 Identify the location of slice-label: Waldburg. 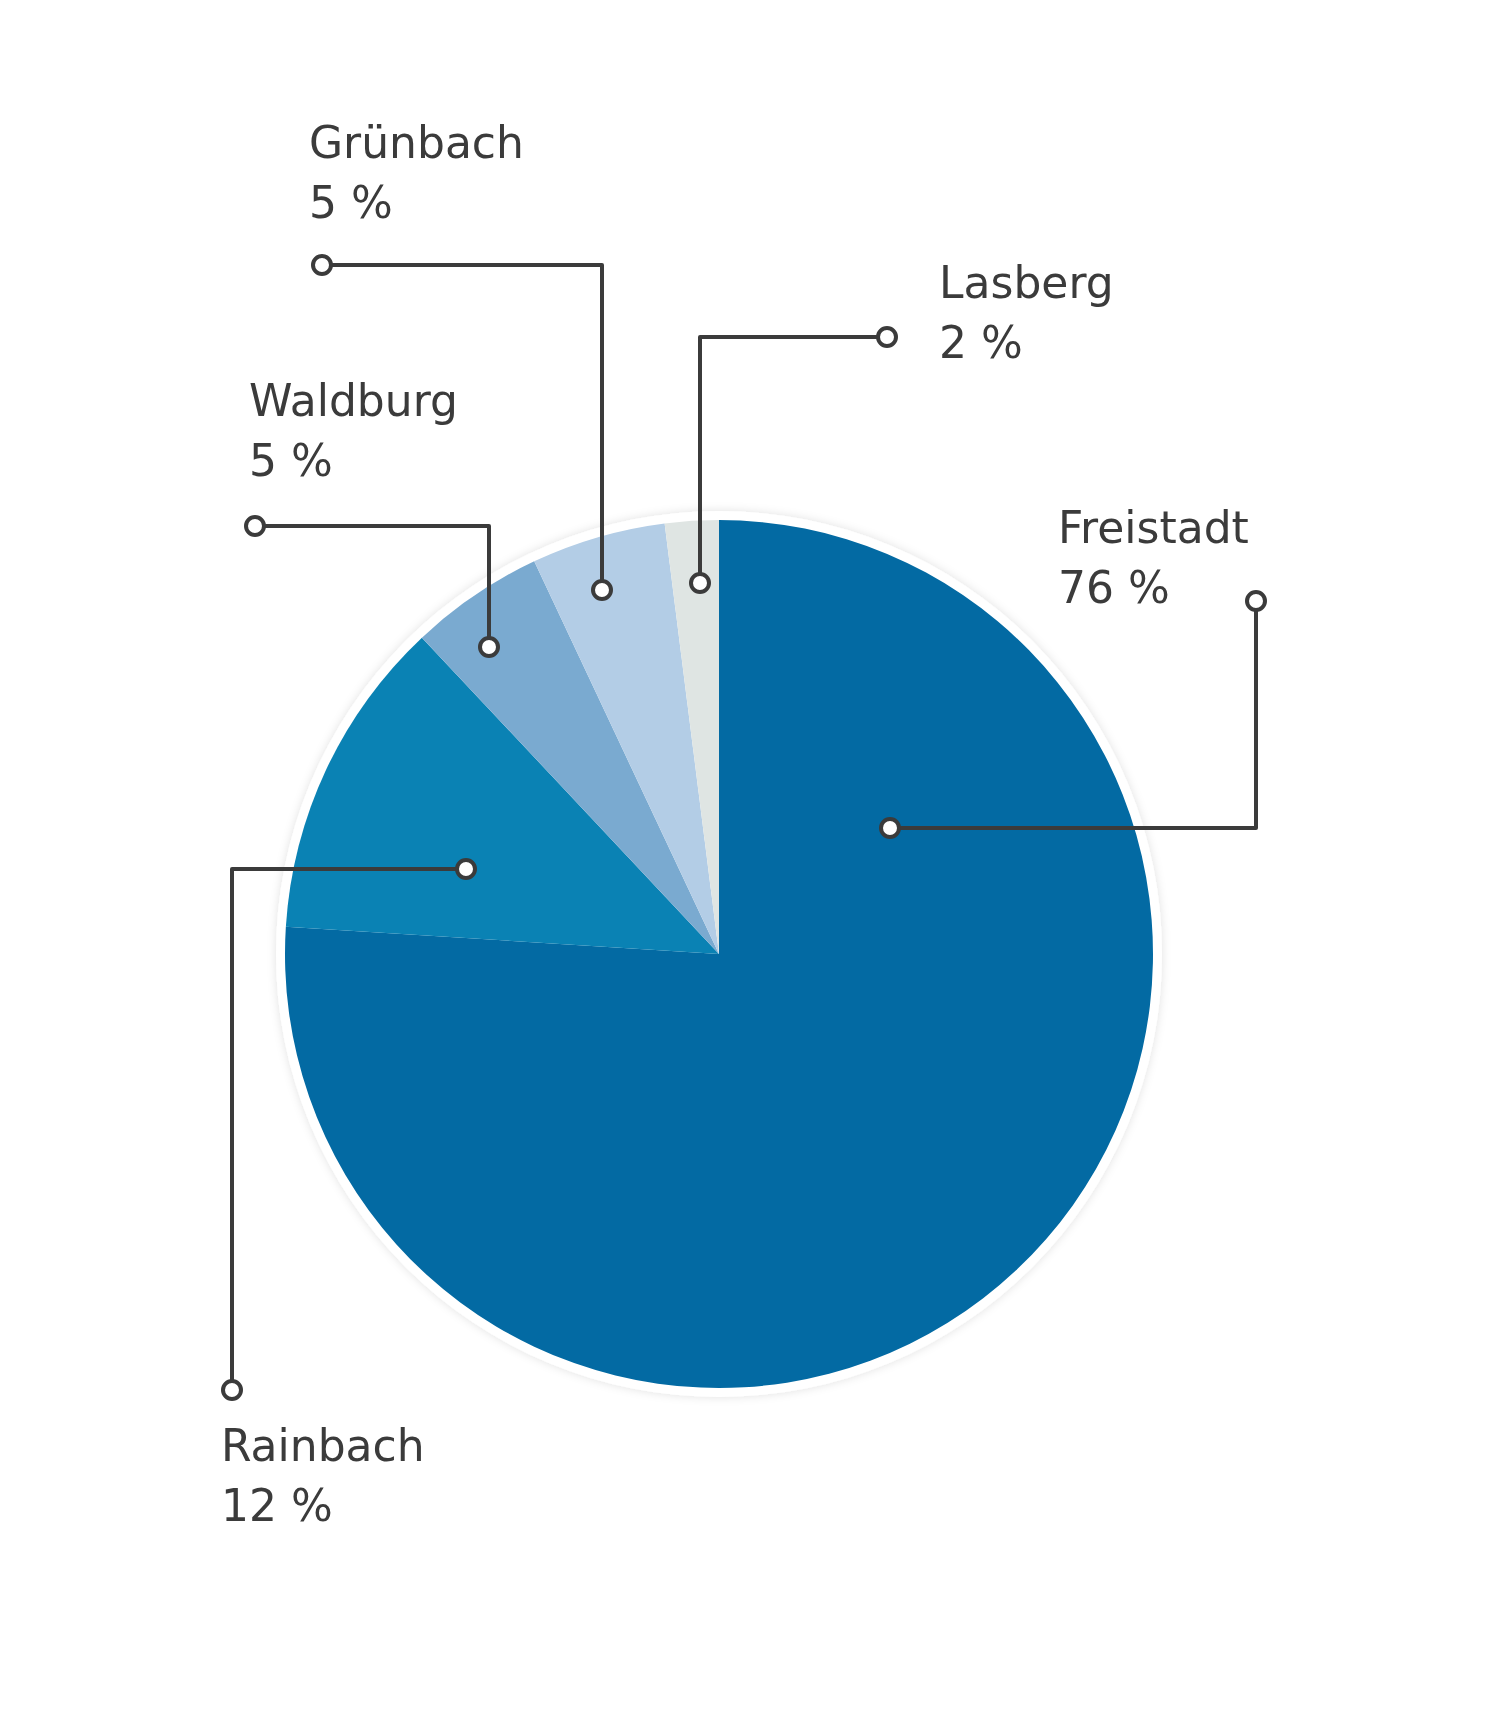
(353, 400).